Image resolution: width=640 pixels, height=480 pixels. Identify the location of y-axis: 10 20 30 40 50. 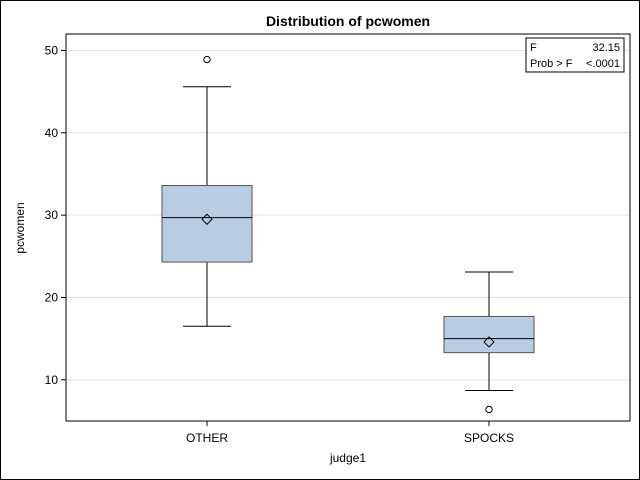
(55, 215).